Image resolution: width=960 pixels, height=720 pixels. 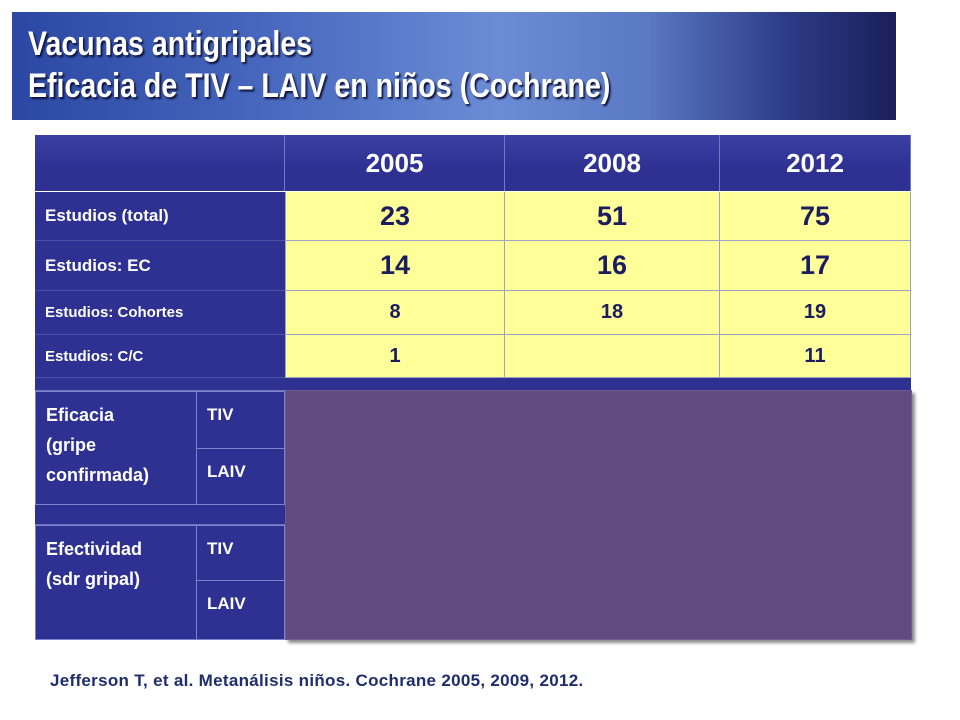 I want to click on row-label-estudios-ec: Estudios: EC, so click(x=160, y=266).